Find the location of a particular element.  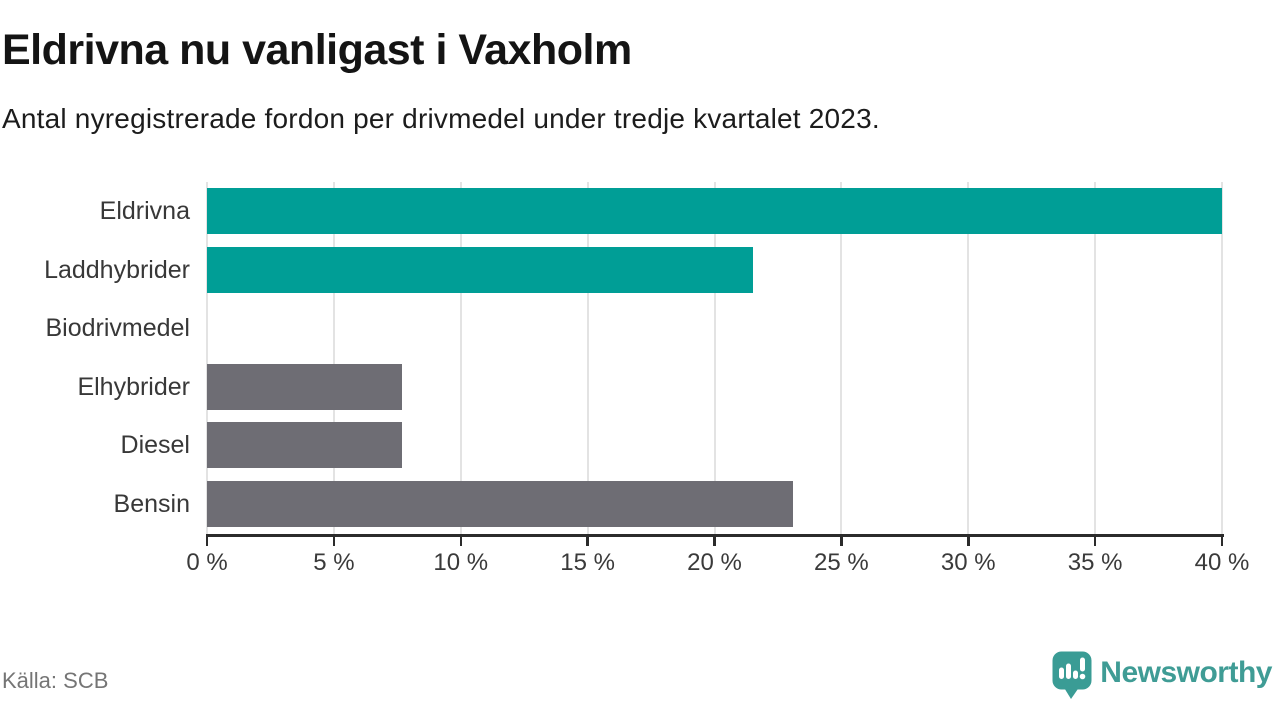

bar-row: Diesel is located at coordinates (640, 445).